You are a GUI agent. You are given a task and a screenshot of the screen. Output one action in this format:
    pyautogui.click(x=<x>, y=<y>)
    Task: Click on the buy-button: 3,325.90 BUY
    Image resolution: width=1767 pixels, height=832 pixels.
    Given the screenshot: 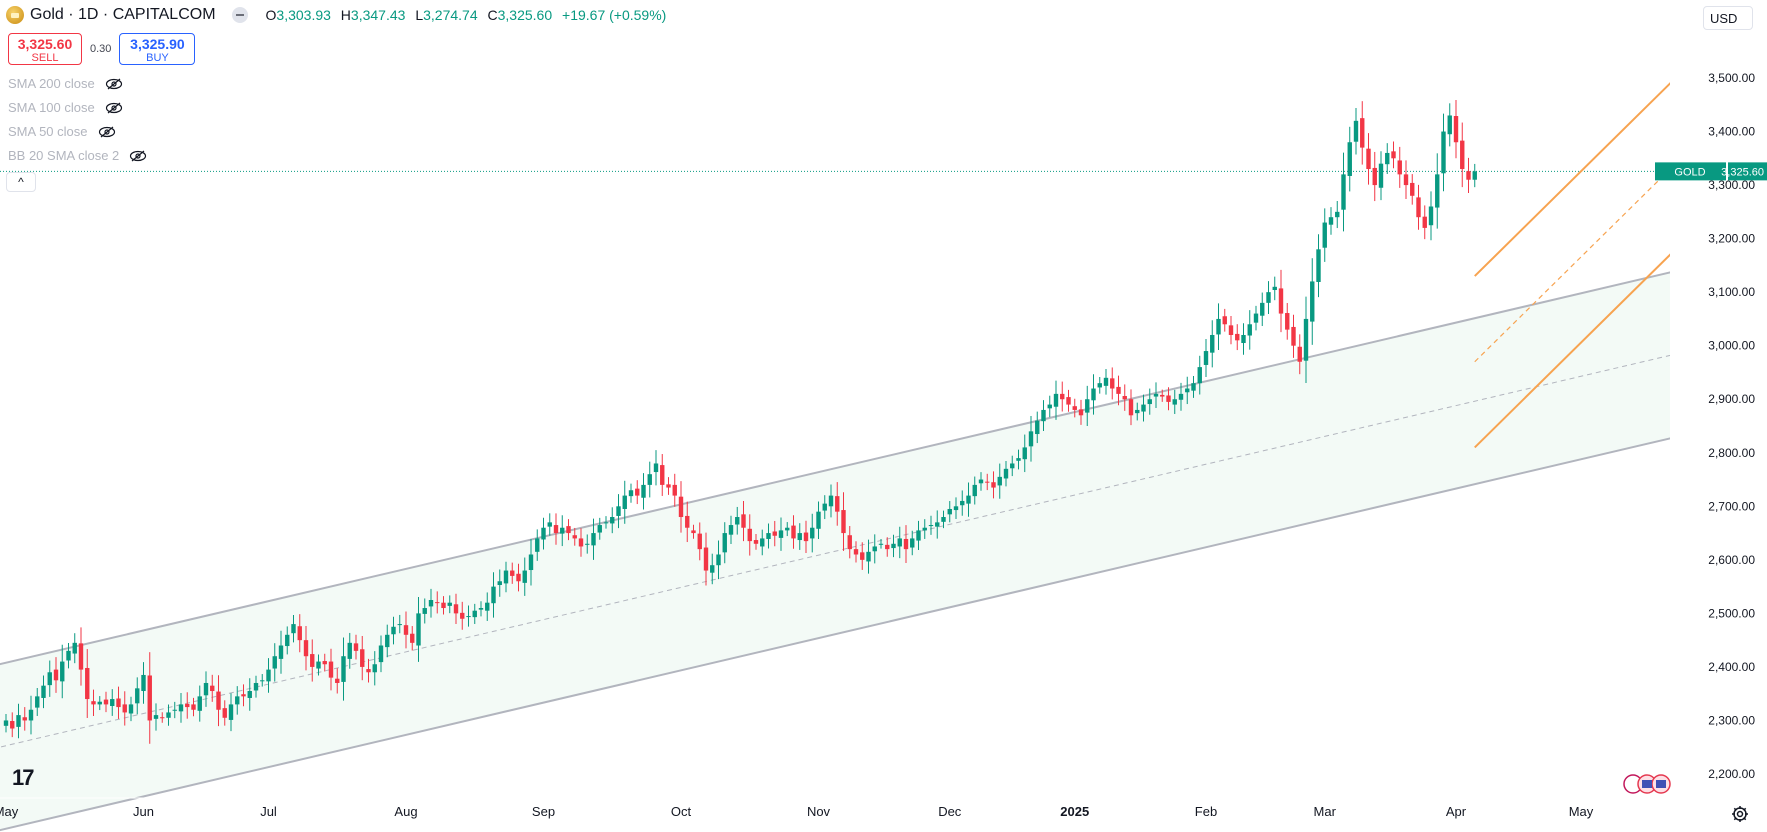 What is the action you would take?
    pyautogui.click(x=157, y=49)
    